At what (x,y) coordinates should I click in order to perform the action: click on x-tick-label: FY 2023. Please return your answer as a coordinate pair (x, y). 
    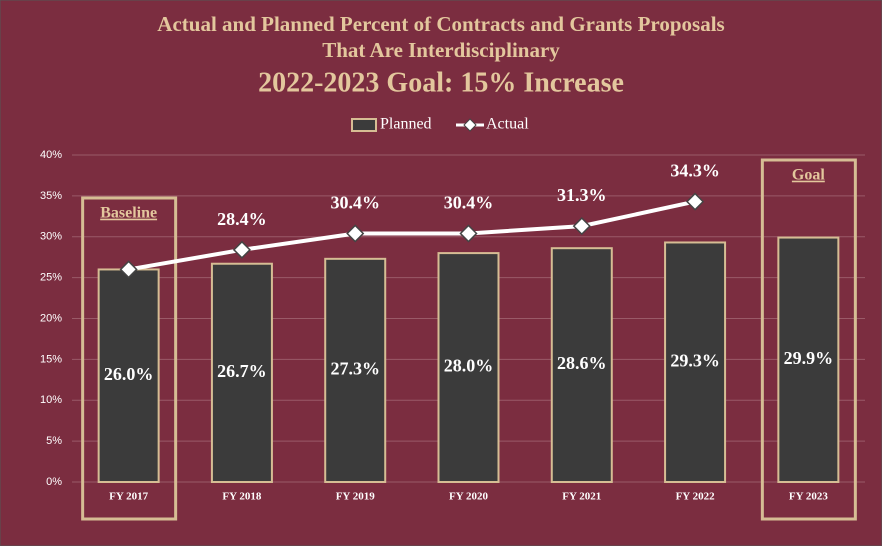
    Looking at the image, I should click on (809, 497).